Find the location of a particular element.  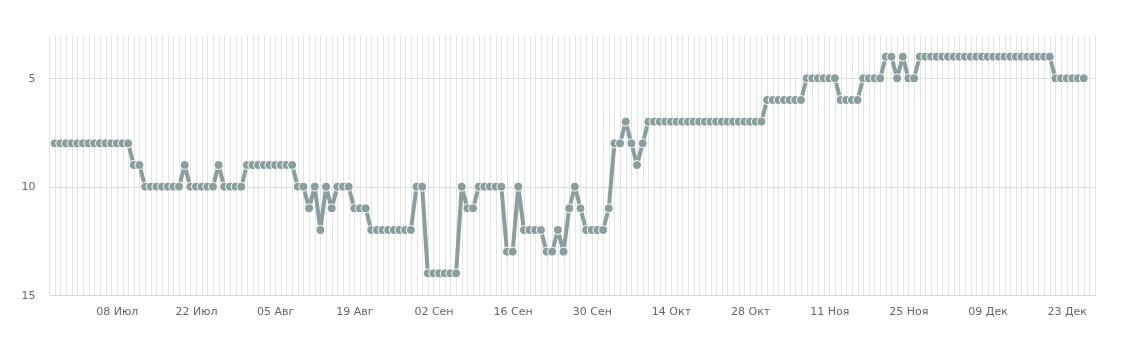

x-tick-label: 02 Сен is located at coordinates (434, 311).